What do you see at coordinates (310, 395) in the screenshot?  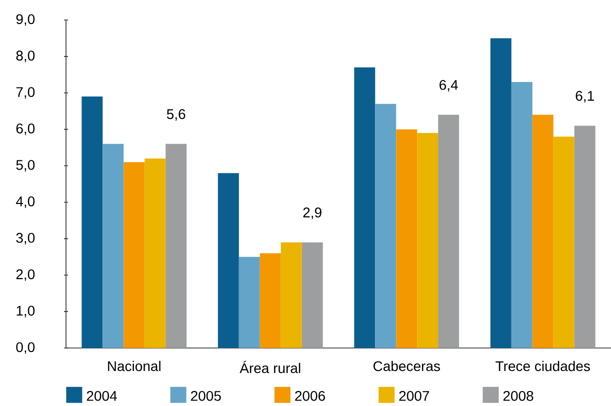 I see `legend-label: 2006` at bounding box center [310, 395].